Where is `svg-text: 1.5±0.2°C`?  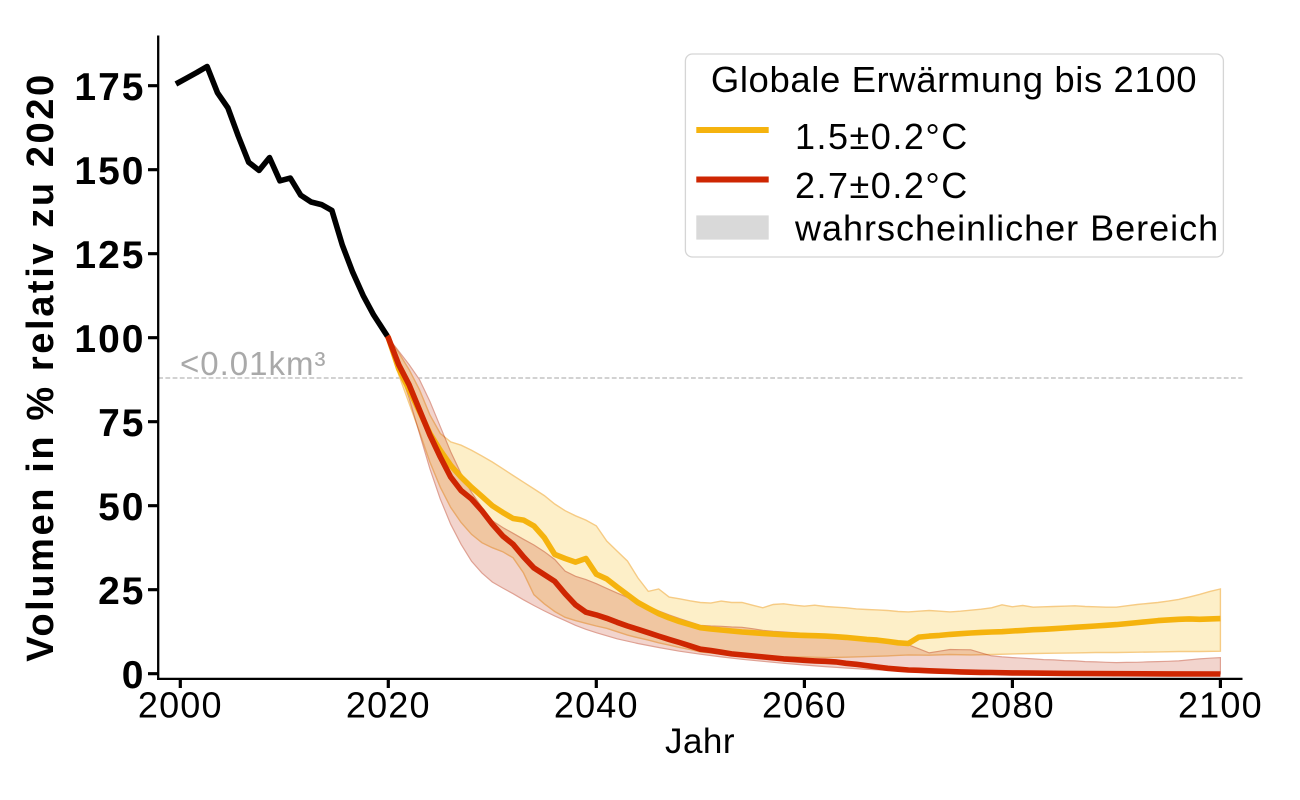 svg-text: 1.5±0.2°C is located at coordinates (882, 136).